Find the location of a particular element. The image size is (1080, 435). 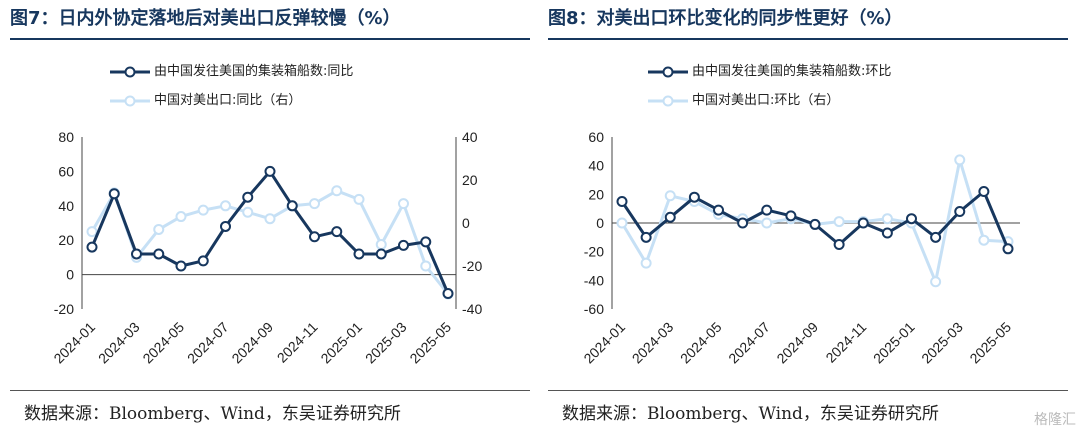

y-left-tick-label: 40 is located at coordinates (596, 166).